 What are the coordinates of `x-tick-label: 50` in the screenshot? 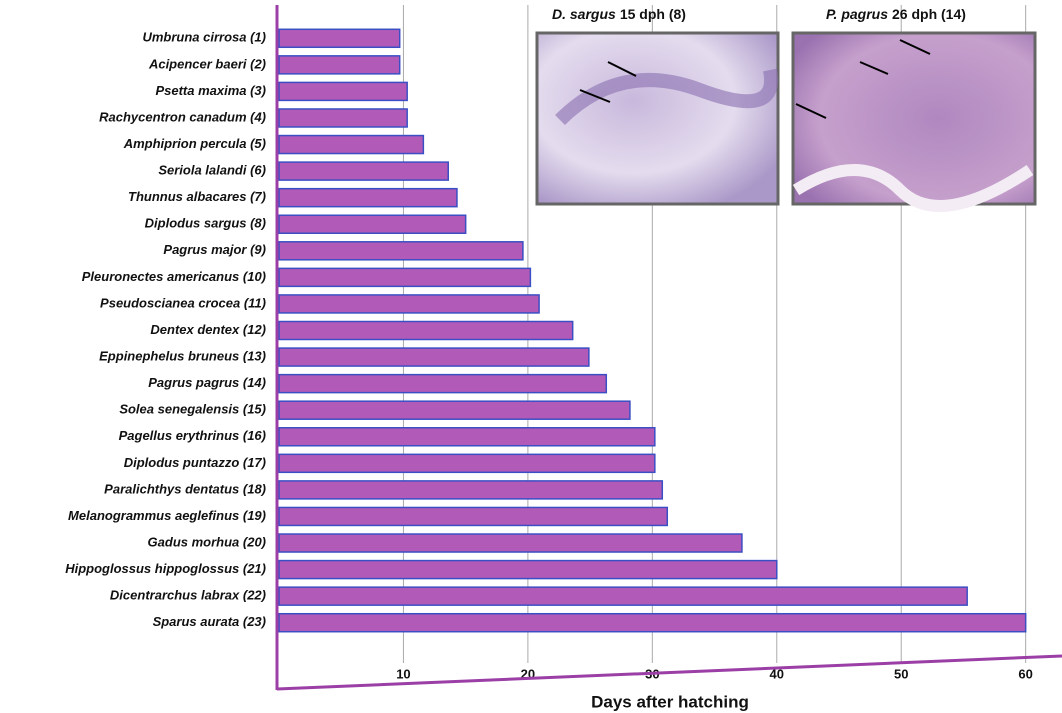 It's located at (901, 673).